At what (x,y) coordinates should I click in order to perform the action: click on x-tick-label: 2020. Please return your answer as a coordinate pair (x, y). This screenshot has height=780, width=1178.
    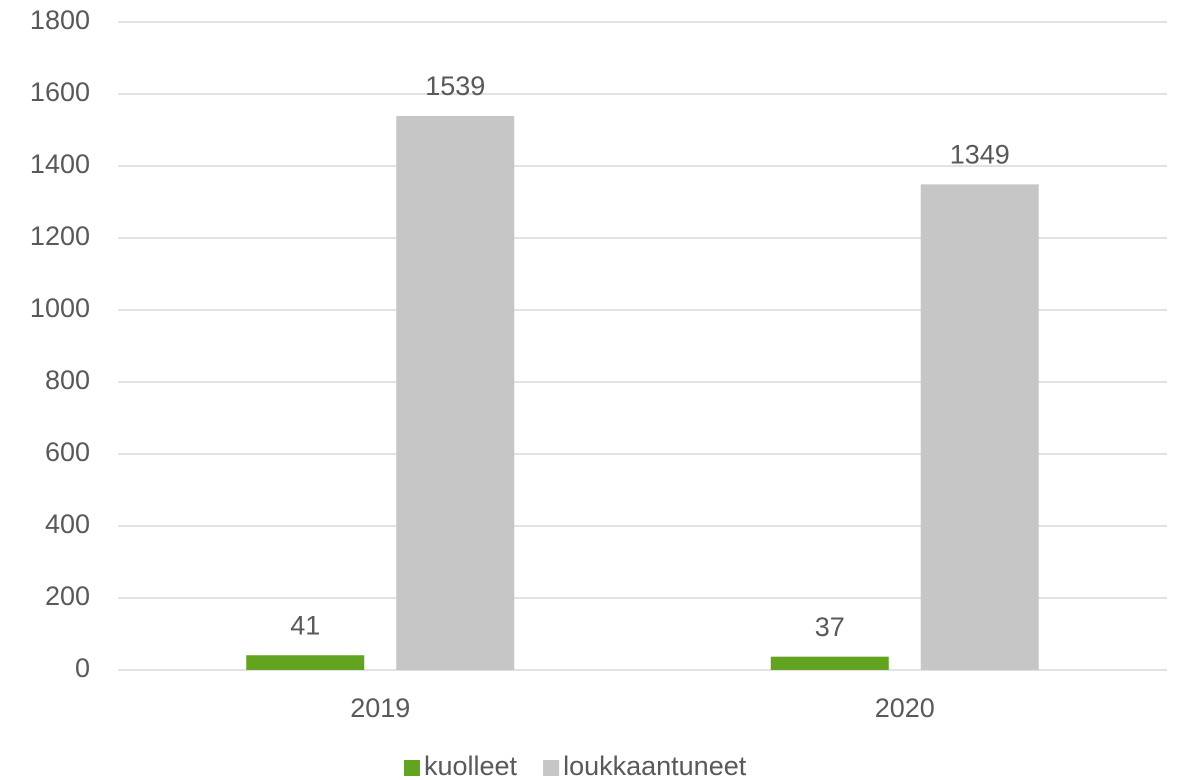
    Looking at the image, I should click on (905, 708).